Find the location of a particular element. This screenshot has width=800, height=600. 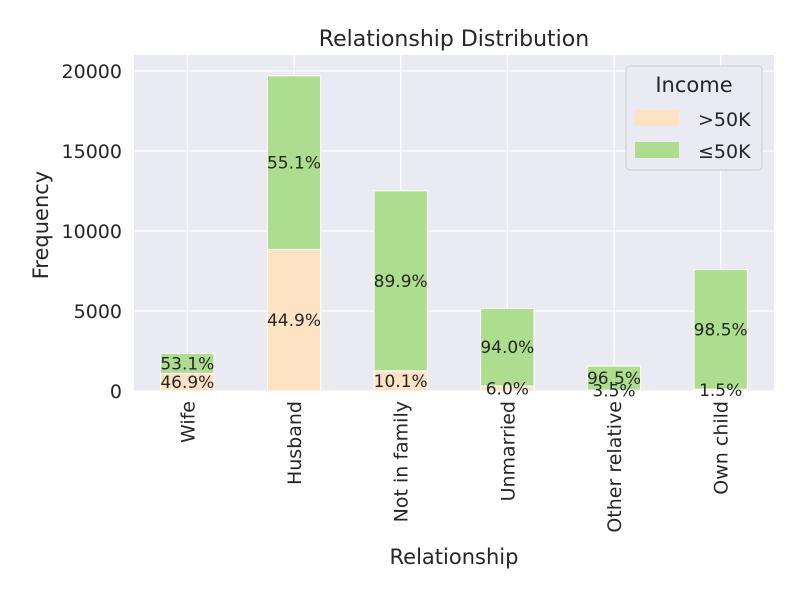

bar-data-label: 53.1% is located at coordinates (187, 364).